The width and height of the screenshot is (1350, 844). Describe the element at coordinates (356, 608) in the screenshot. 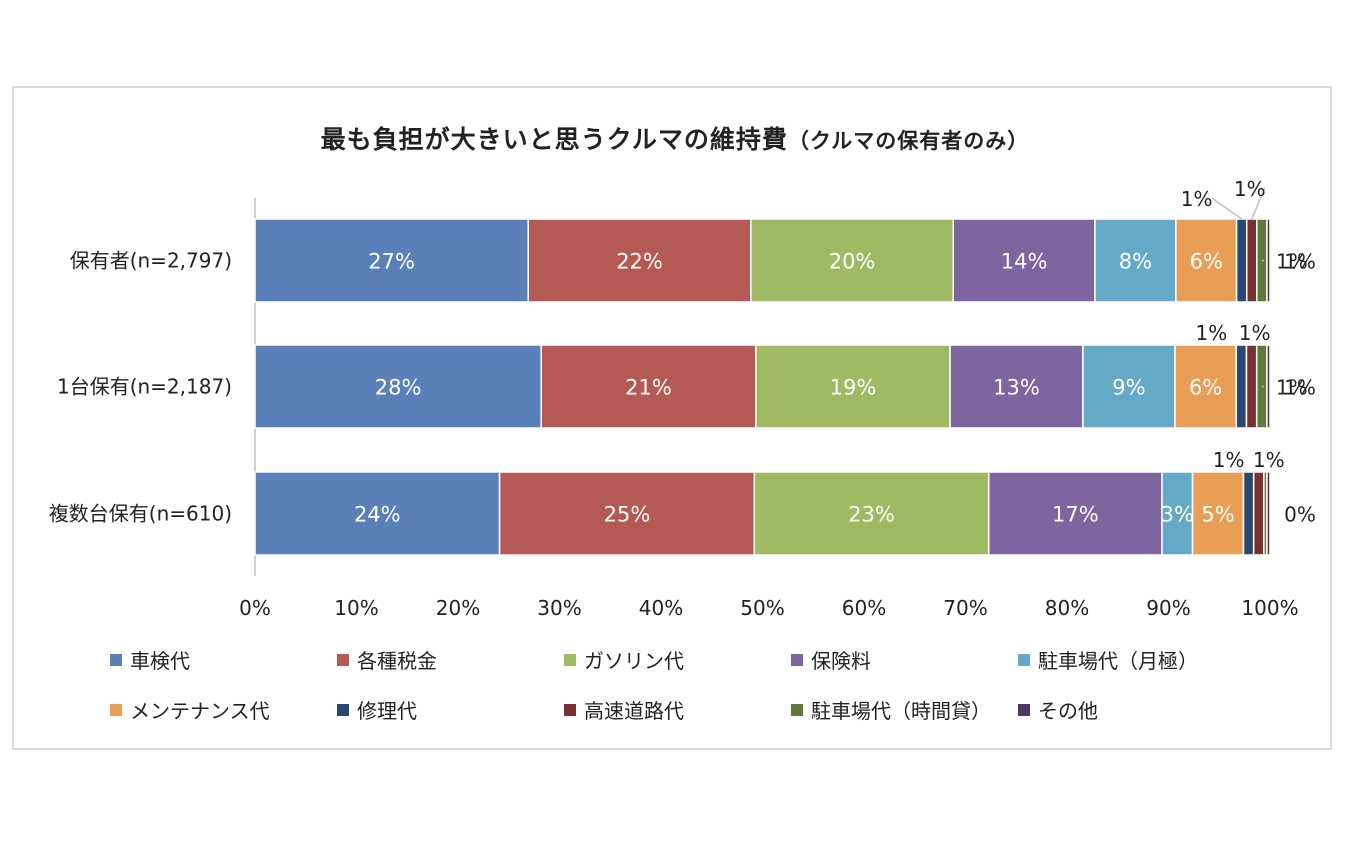

I see `x-tick-label: 10%` at that location.